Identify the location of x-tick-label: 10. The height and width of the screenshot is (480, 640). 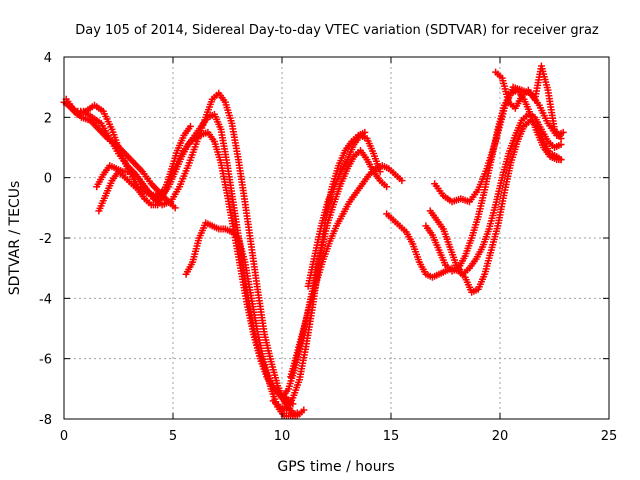
(282, 436).